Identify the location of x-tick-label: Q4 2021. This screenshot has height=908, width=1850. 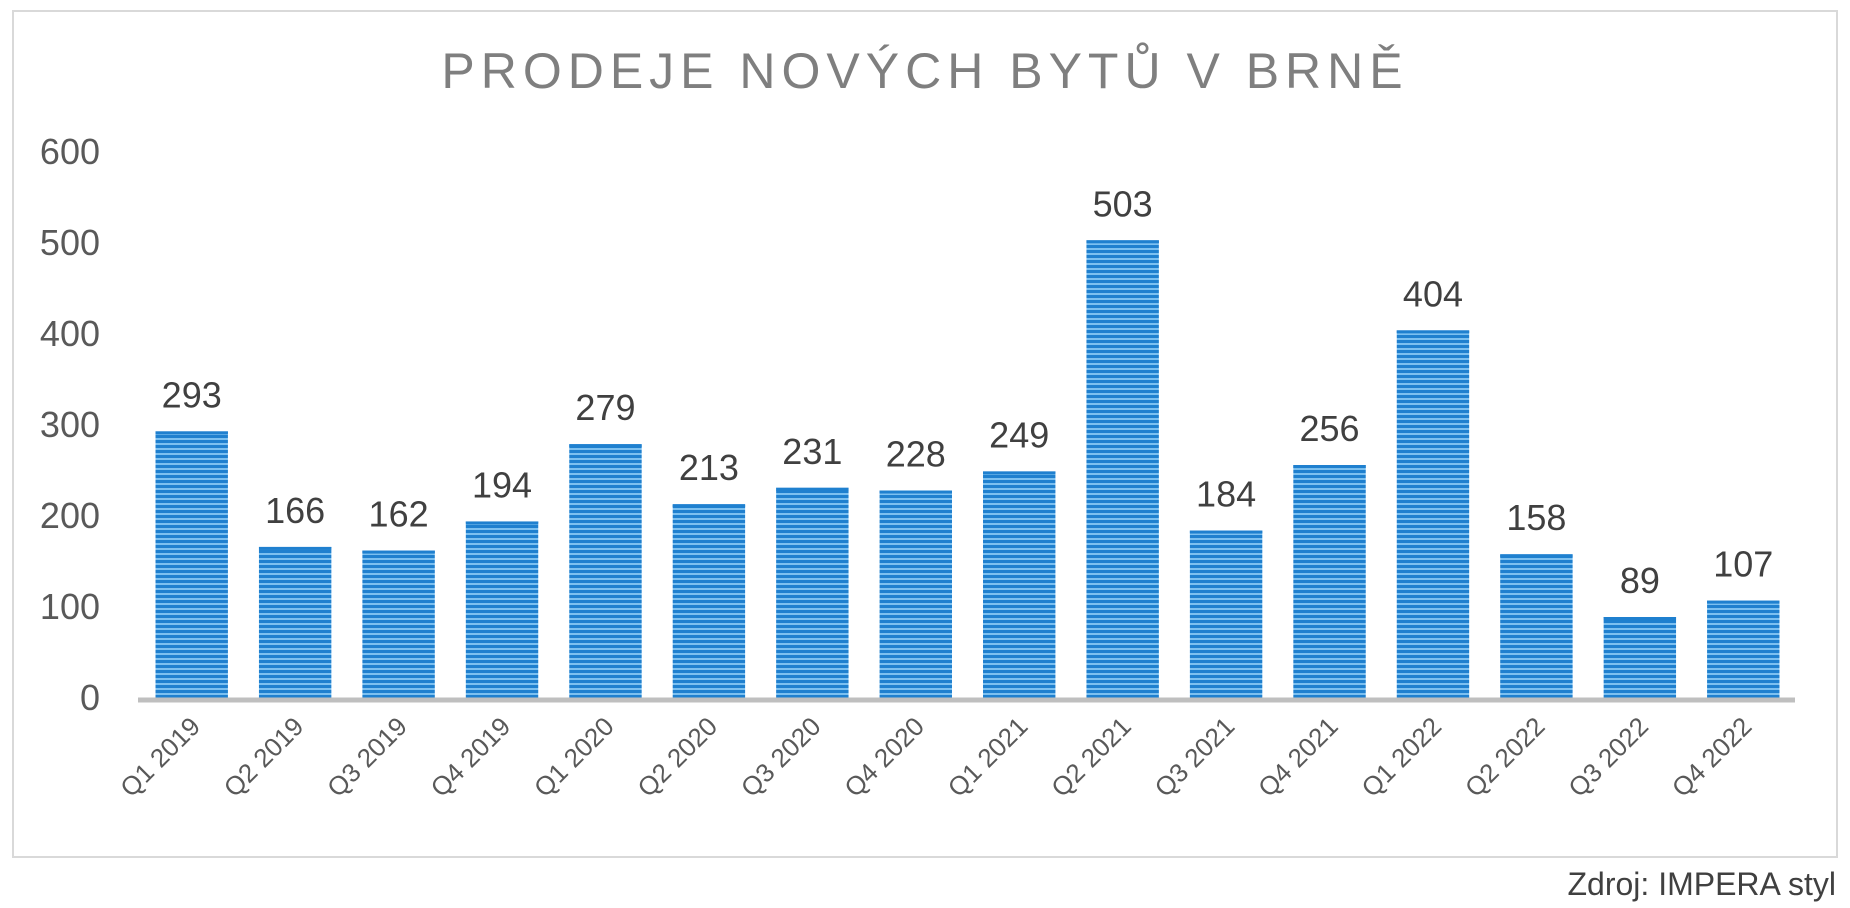
(1298, 757).